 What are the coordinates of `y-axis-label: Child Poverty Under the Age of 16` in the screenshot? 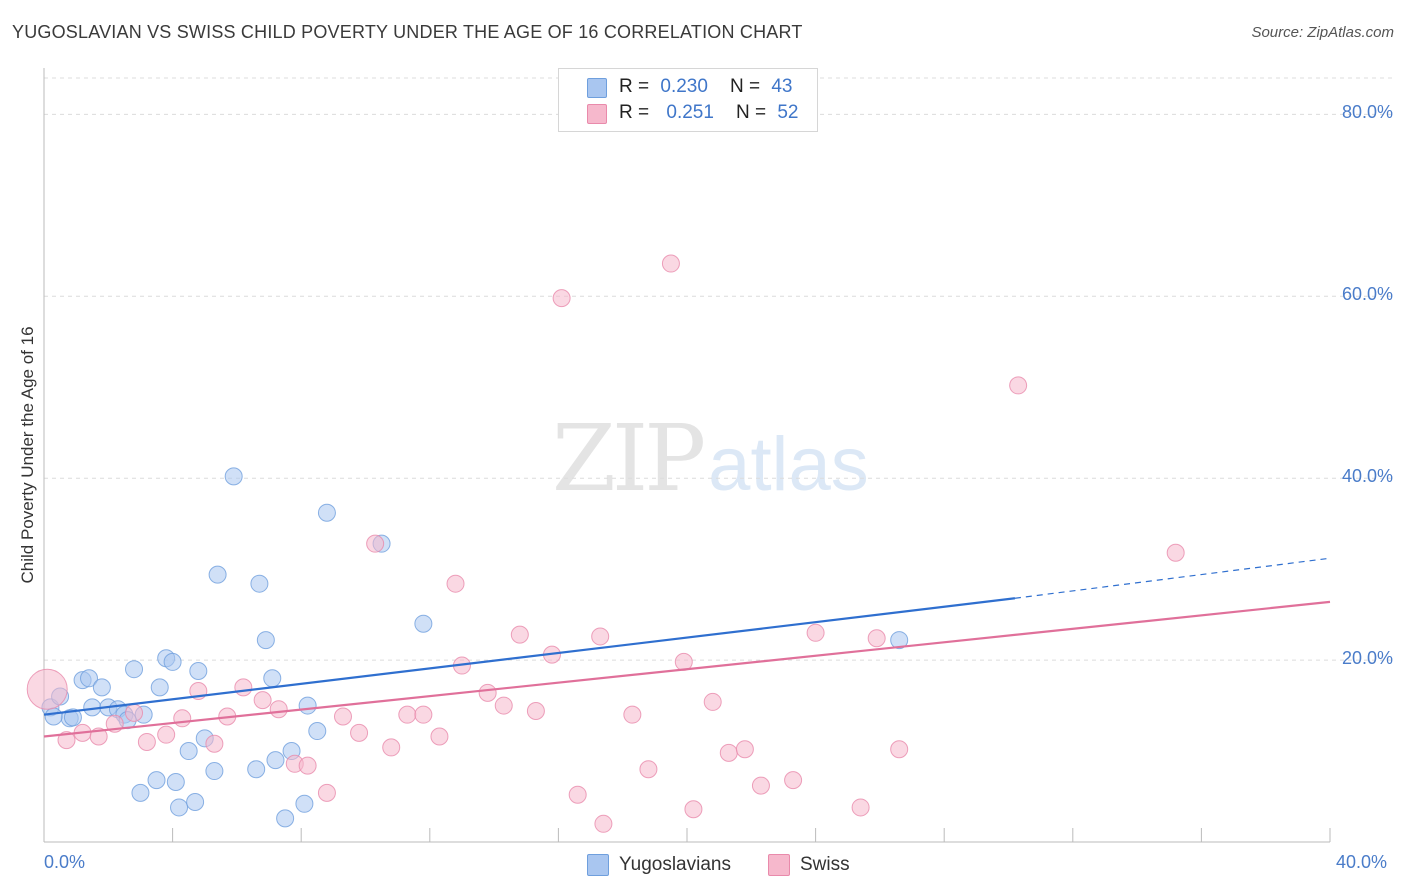 It's located at (27, 455).